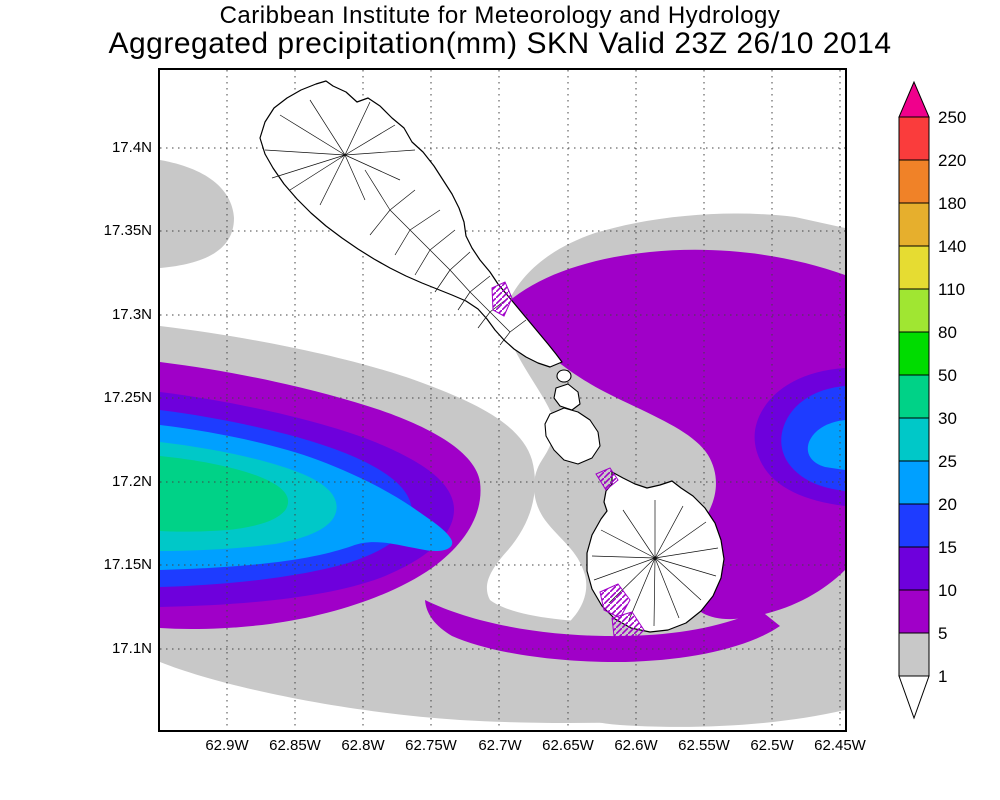 The height and width of the screenshot is (800, 1000). I want to click on x-axis-label: 62.7W, so click(500, 745).